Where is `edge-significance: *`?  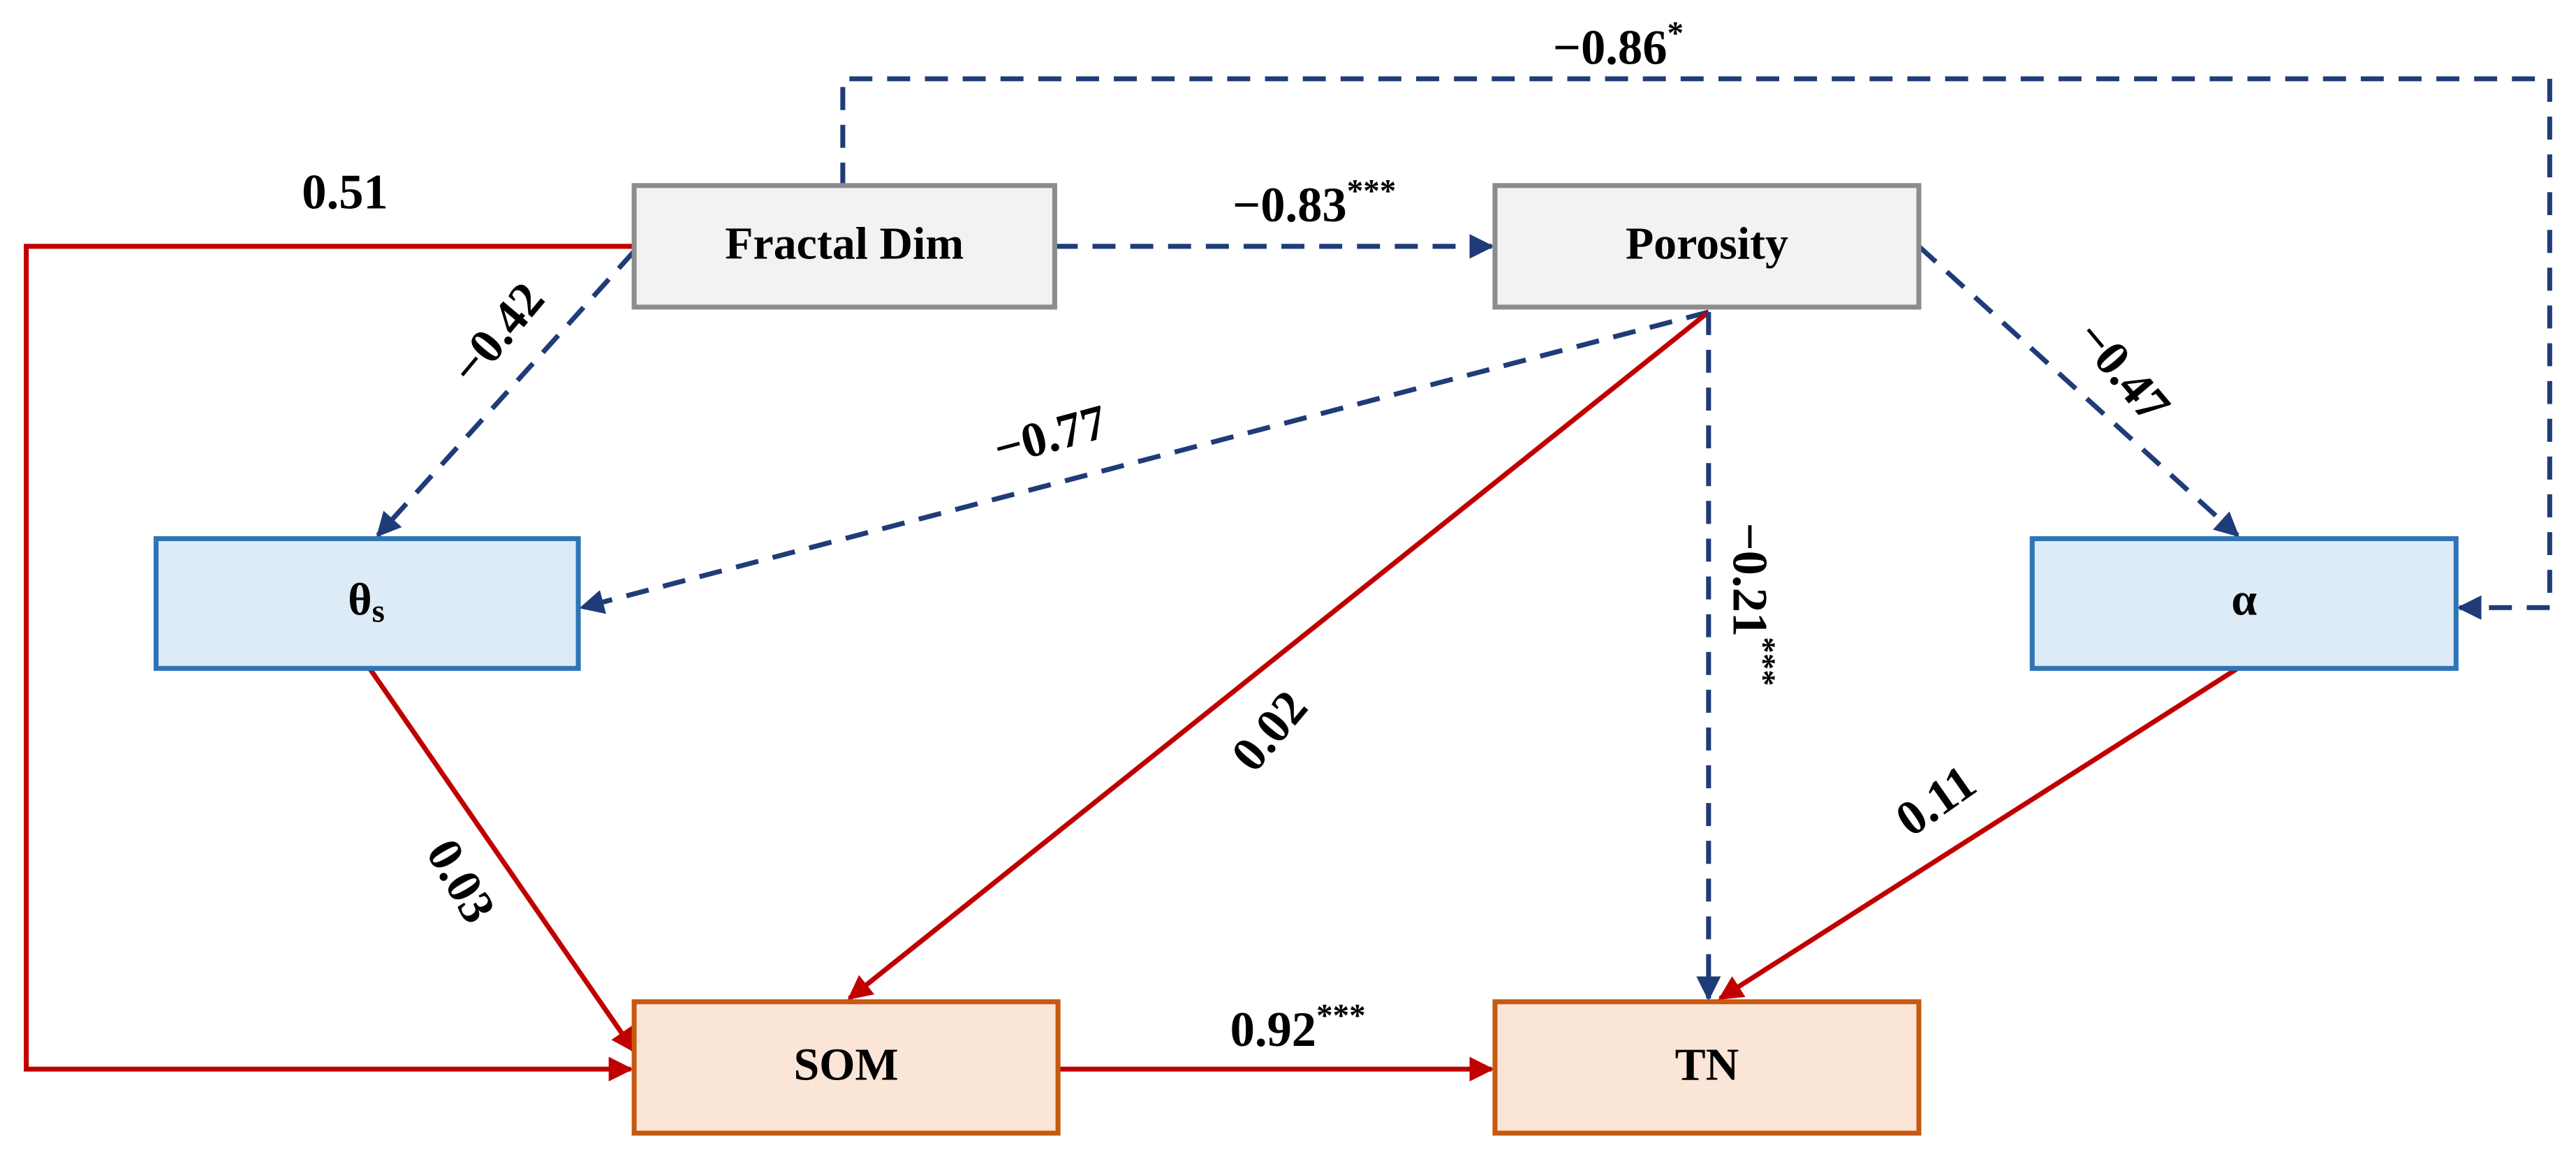
edge-significance: * is located at coordinates (1675, 33).